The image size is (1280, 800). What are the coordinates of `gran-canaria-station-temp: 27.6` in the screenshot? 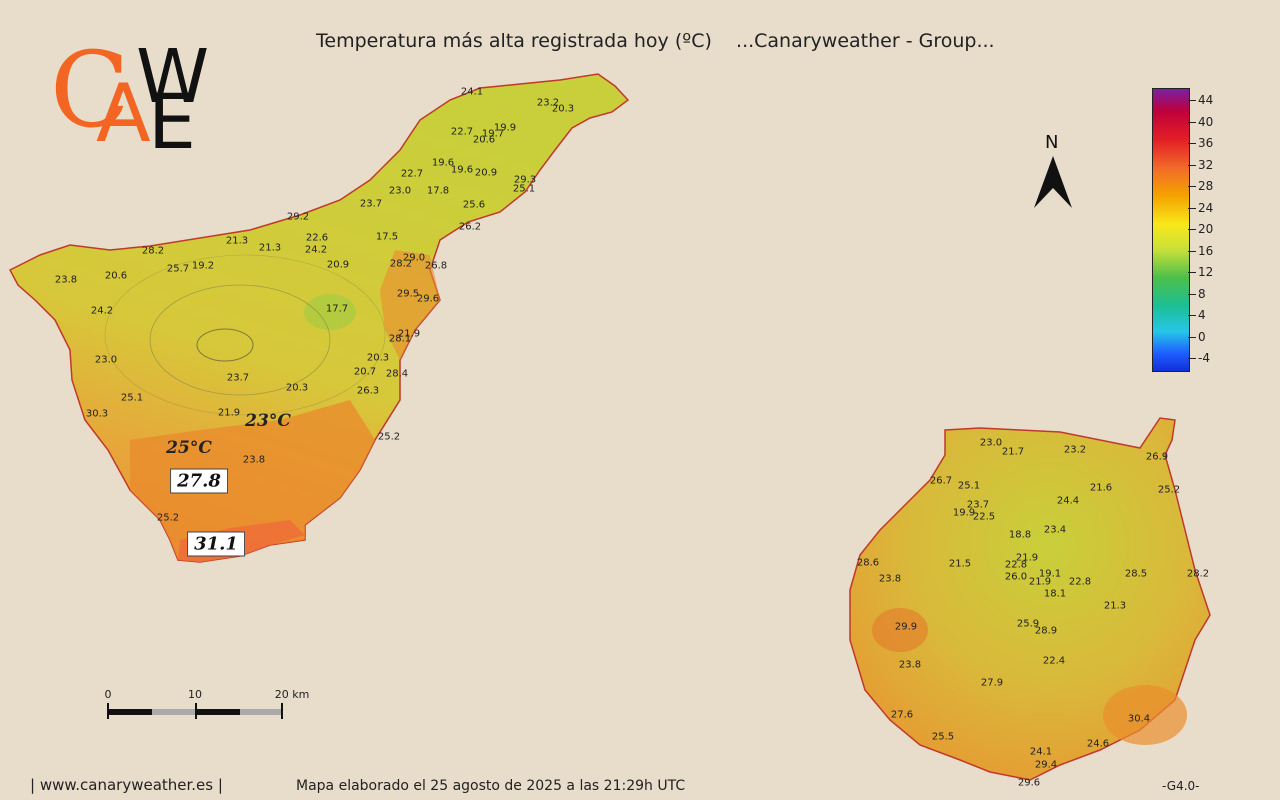 It's located at (902, 715).